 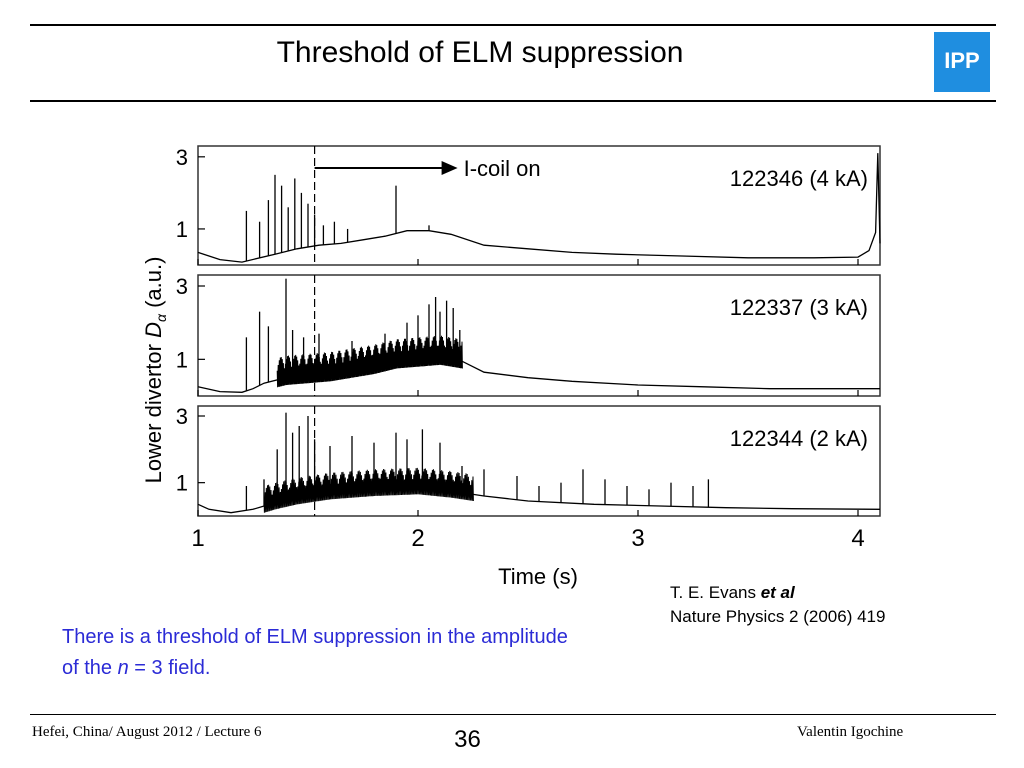 What do you see at coordinates (369, 361) in the screenshot?
I see `elm-band` at bounding box center [369, 361].